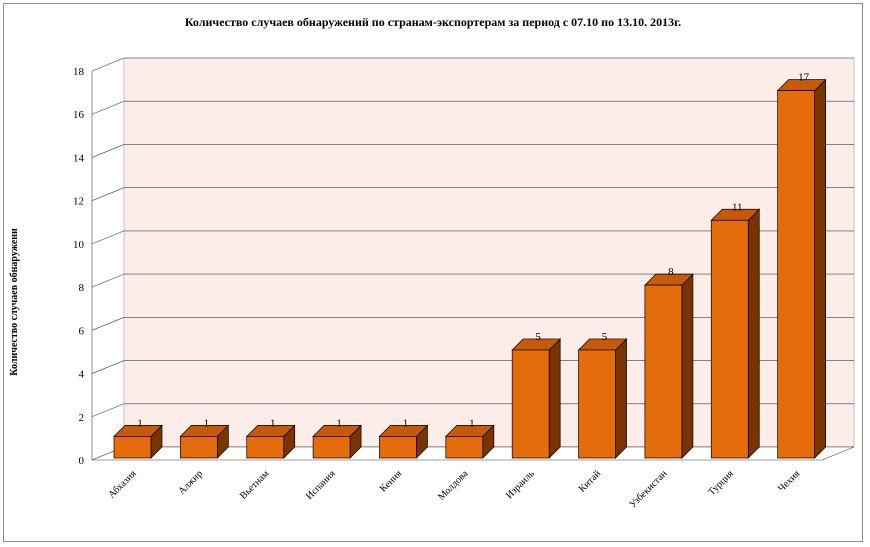  What do you see at coordinates (82, 375) in the screenshot?
I see `y-tick-label: 4` at bounding box center [82, 375].